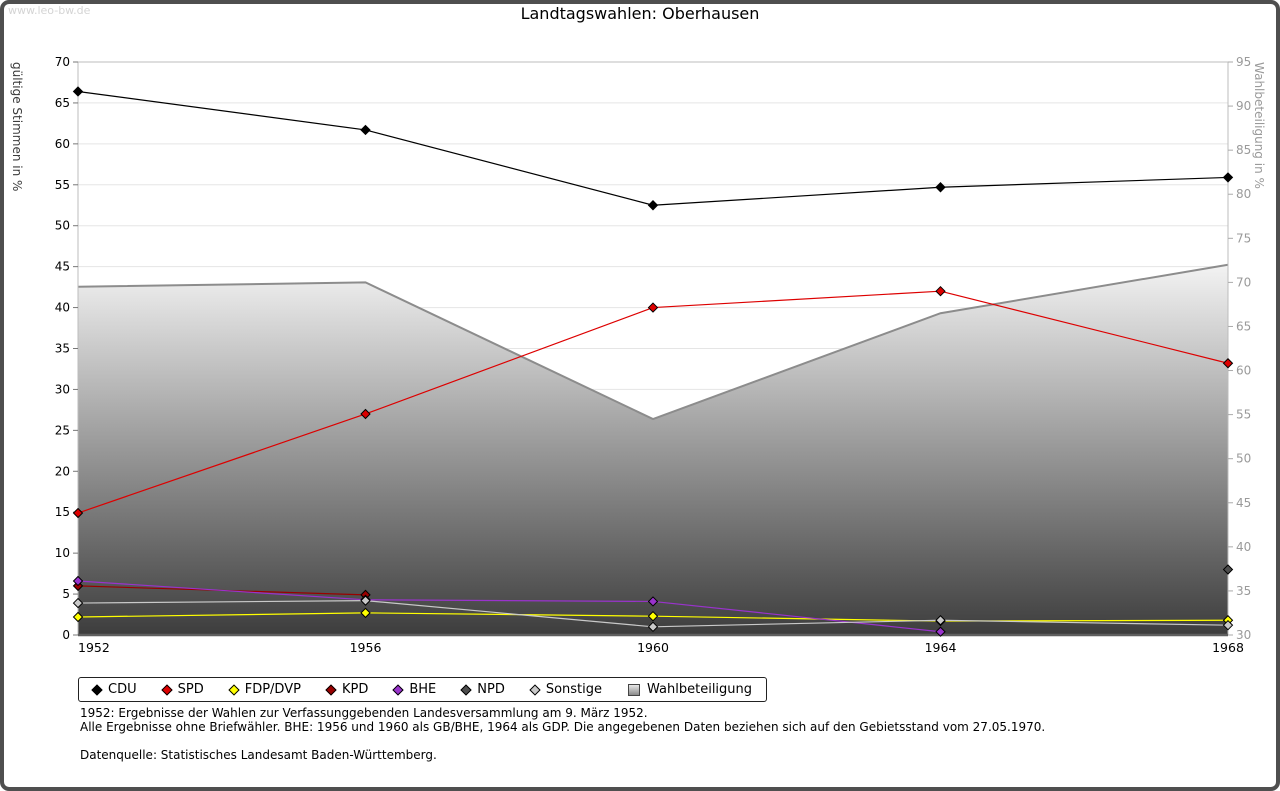 Image resolution: width=1280 pixels, height=791 pixels. I want to click on legend-label: CDU, so click(122, 689).